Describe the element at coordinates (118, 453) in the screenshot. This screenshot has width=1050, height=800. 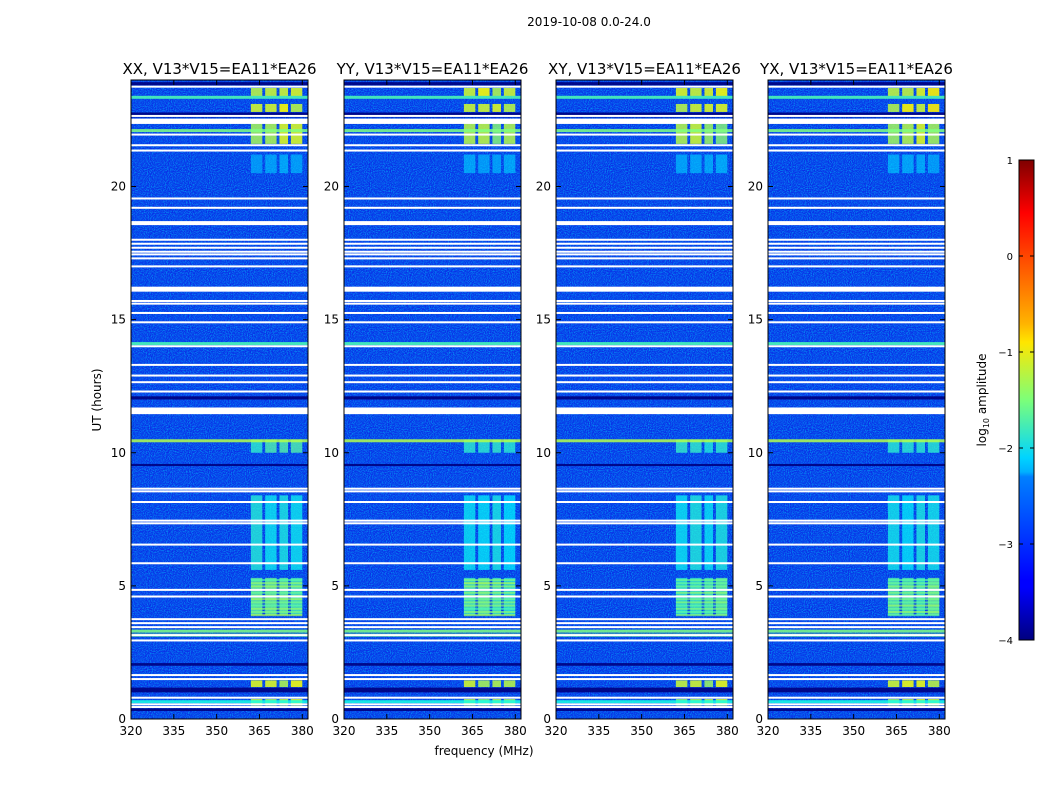
I see `y-tick-label: 10` at that location.